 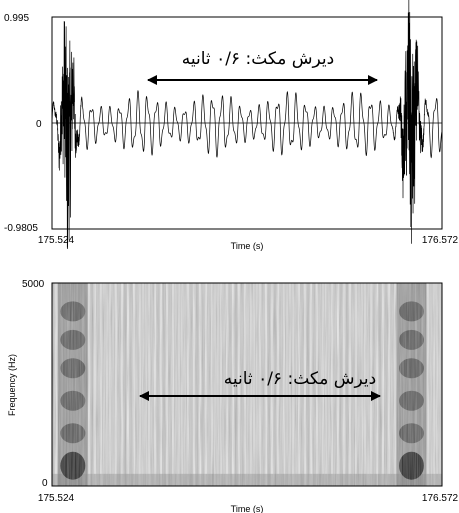 What do you see at coordinates (45, 483) in the screenshot?
I see `spectrogram-ytick-zero: 0` at bounding box center [45, 483].